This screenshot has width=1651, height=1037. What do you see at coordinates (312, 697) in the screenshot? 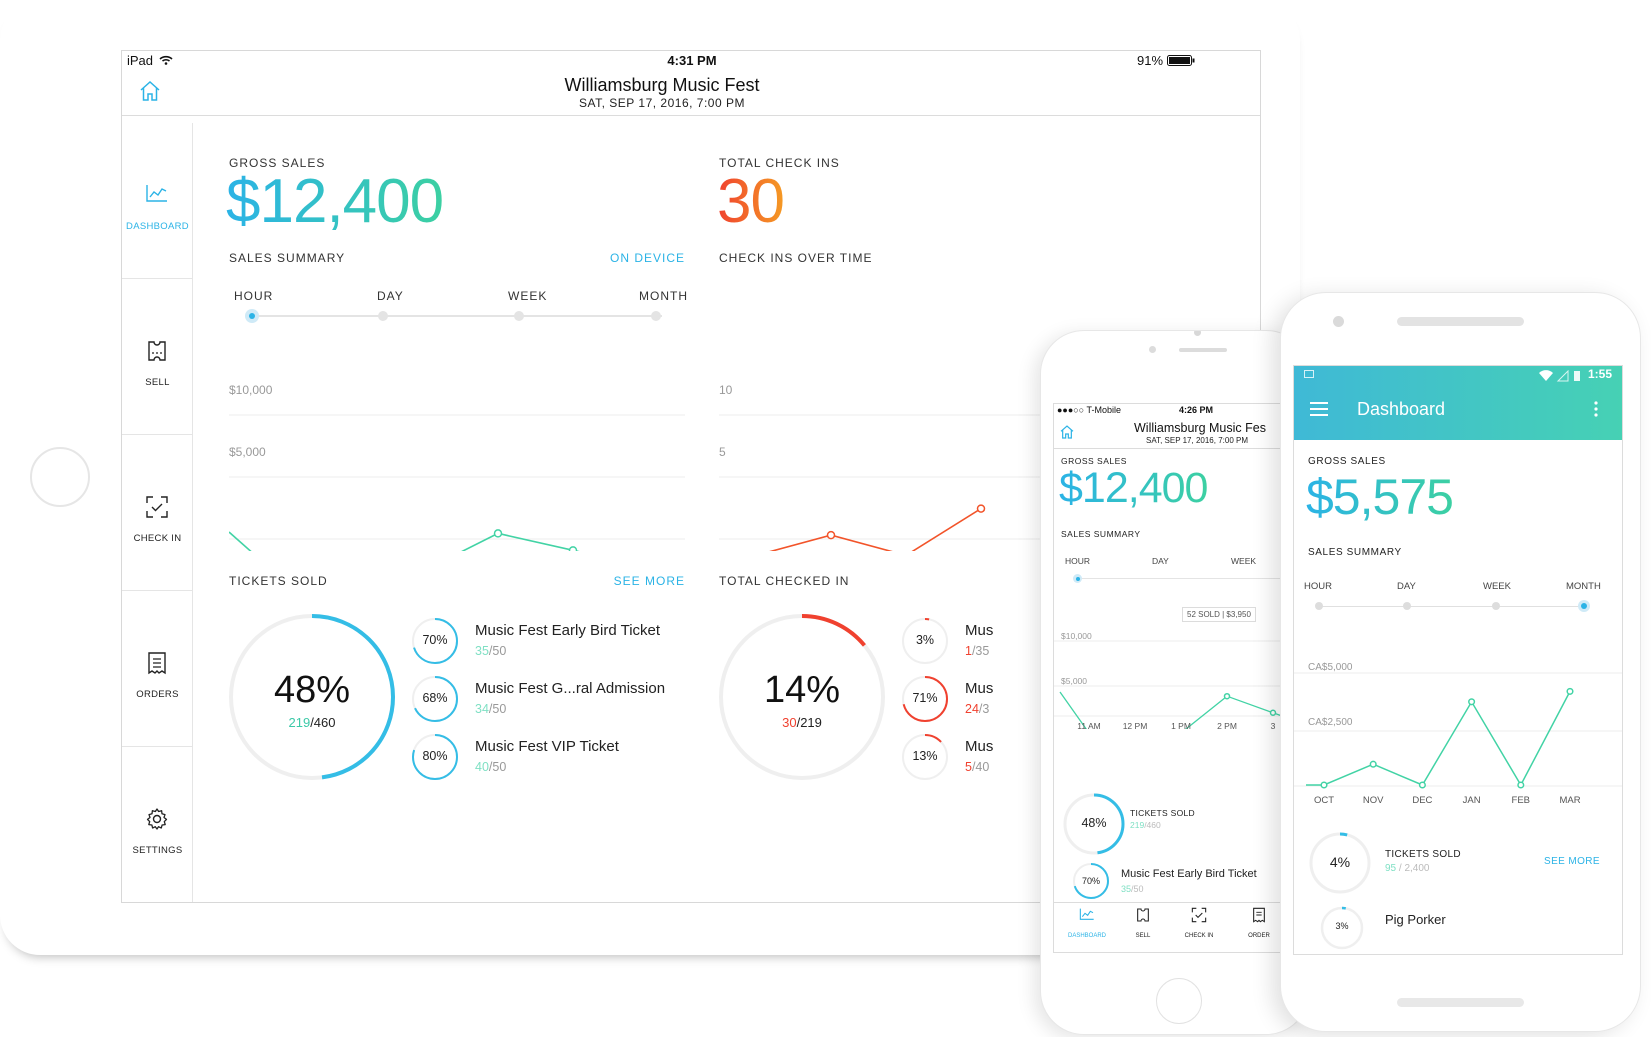
I see `tickets-sold-ring` at bounding box center [312, 697].